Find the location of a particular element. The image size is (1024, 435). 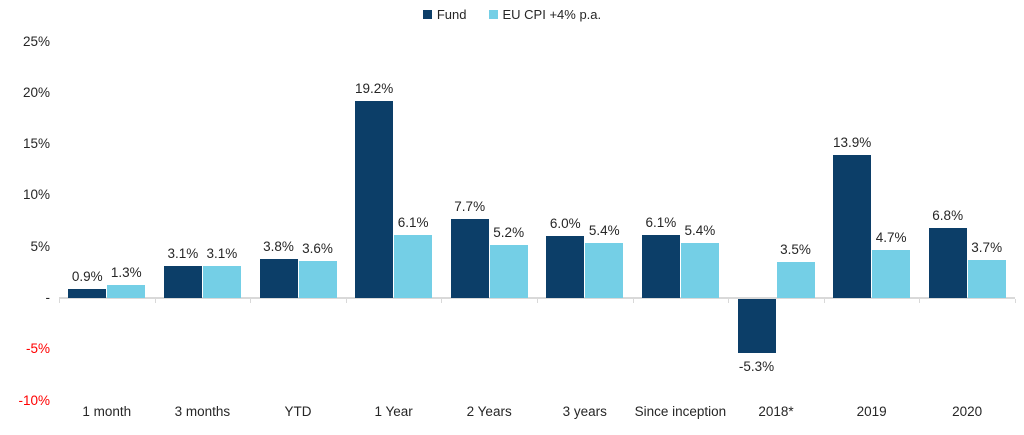

axis-baseline is located at coordinates (537, 298).